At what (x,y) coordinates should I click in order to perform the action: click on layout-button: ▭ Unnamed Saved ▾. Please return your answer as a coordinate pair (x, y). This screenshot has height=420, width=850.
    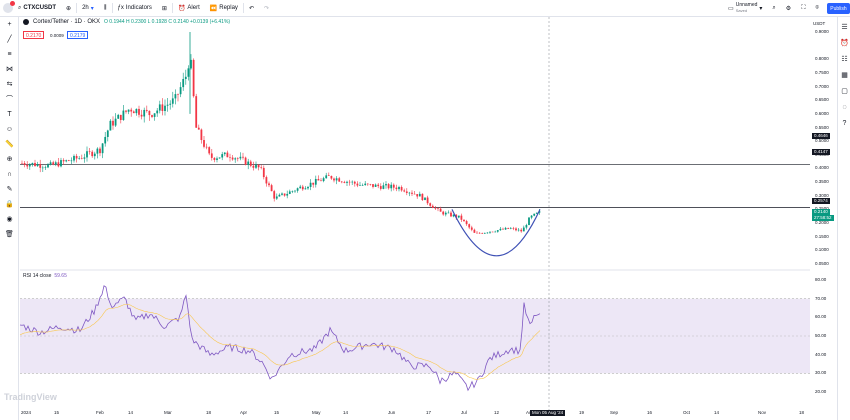
    Looking at the image, I should click on (745, 8).